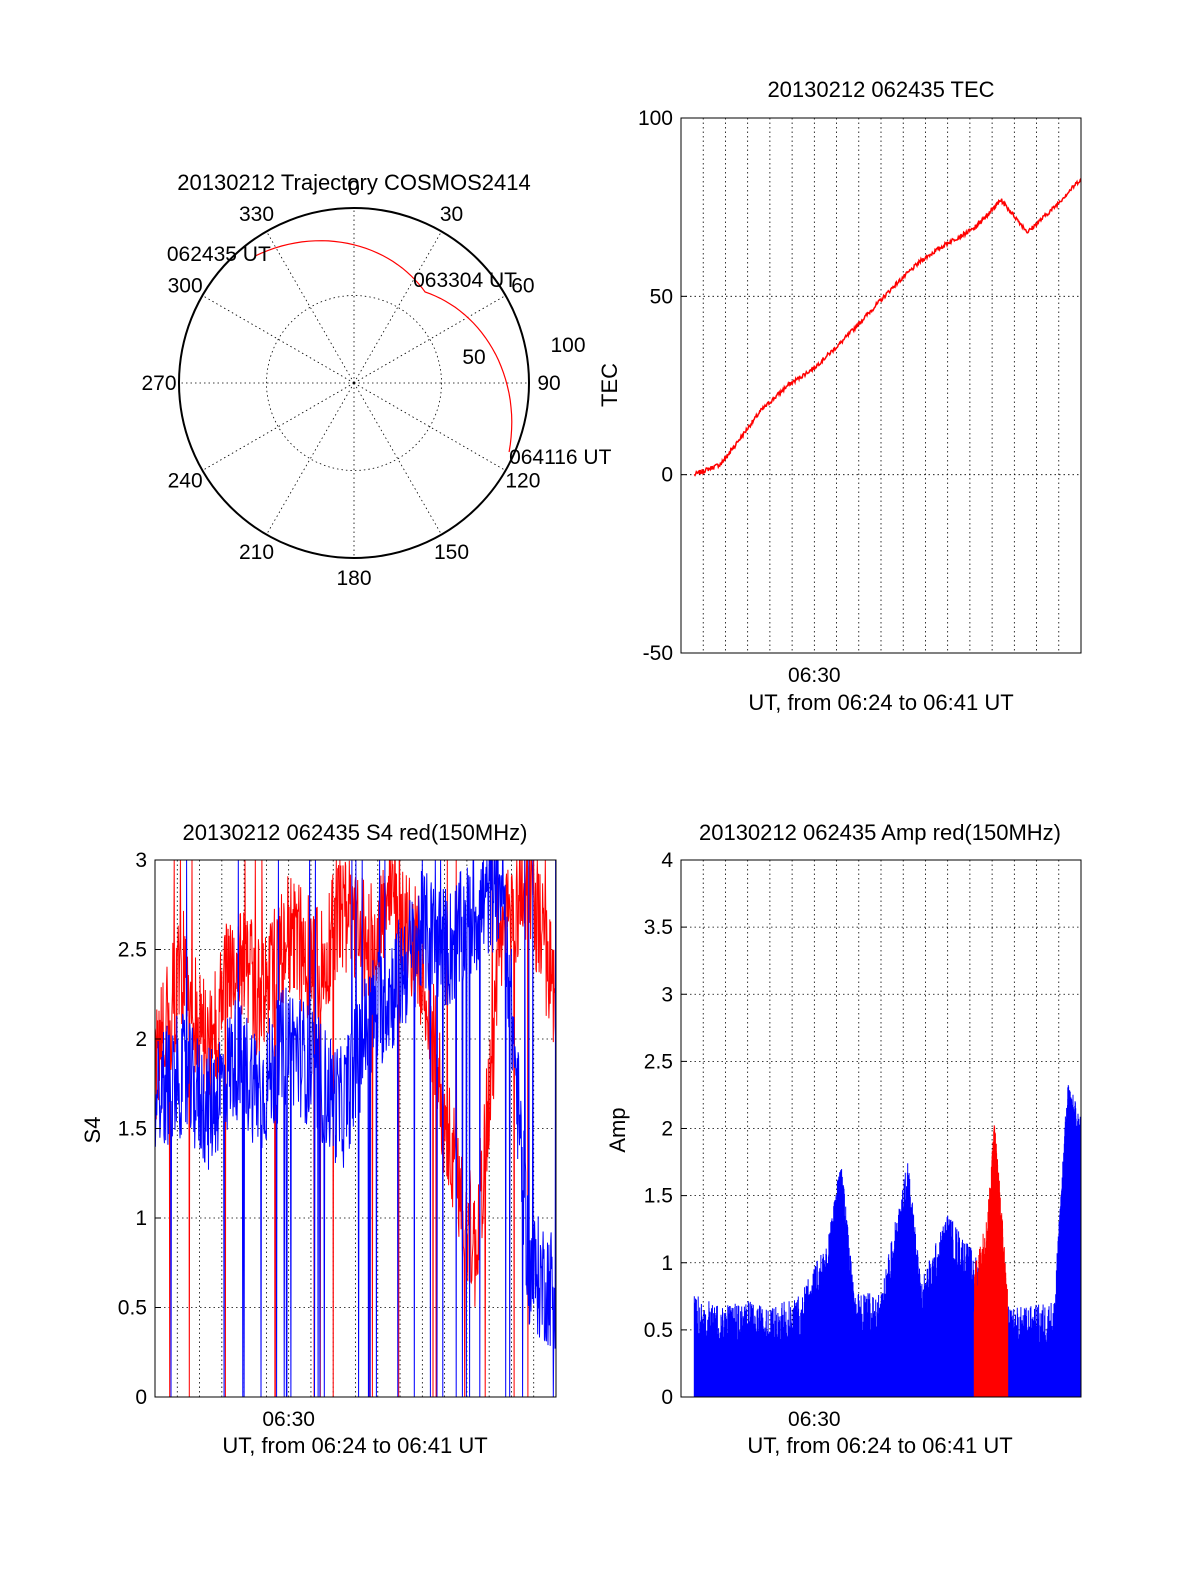 This screenshot has width=1200, height=1575. What do you see at coordinates (560, 457) in the screenshot?
I see `polar-track-time-label: 064116 UT` at bounding box center [560, 457].